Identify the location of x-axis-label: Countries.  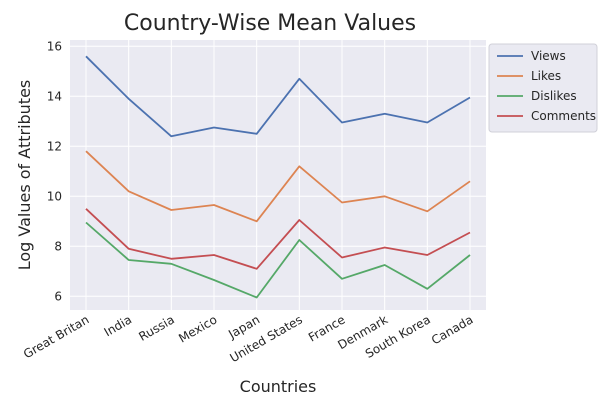
(278, 386).